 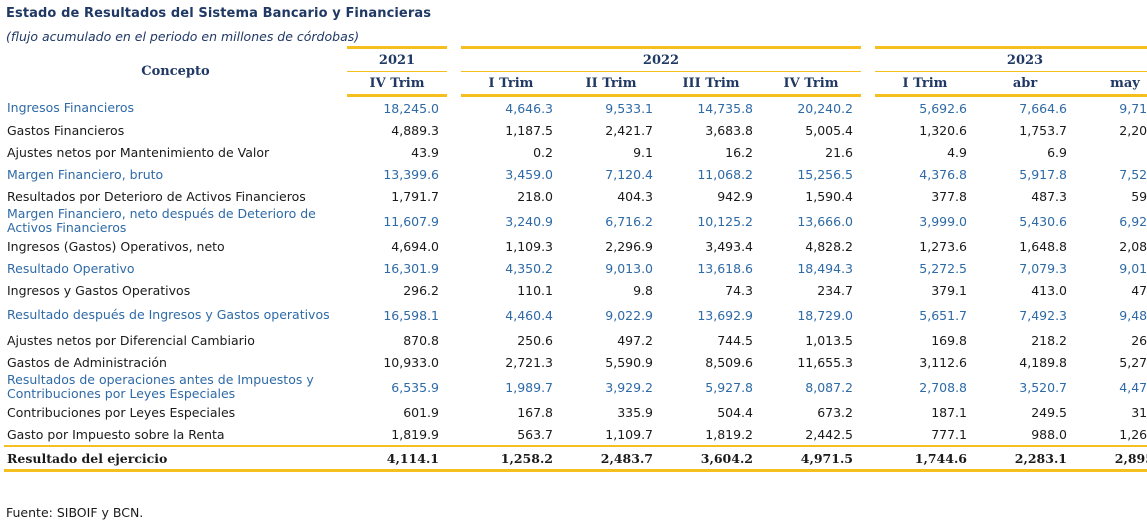 What do you see at coordinates (1133, 246) in the screenshot?
I see `value-cell: 2,084.8` at bounding box center [1133, 246].